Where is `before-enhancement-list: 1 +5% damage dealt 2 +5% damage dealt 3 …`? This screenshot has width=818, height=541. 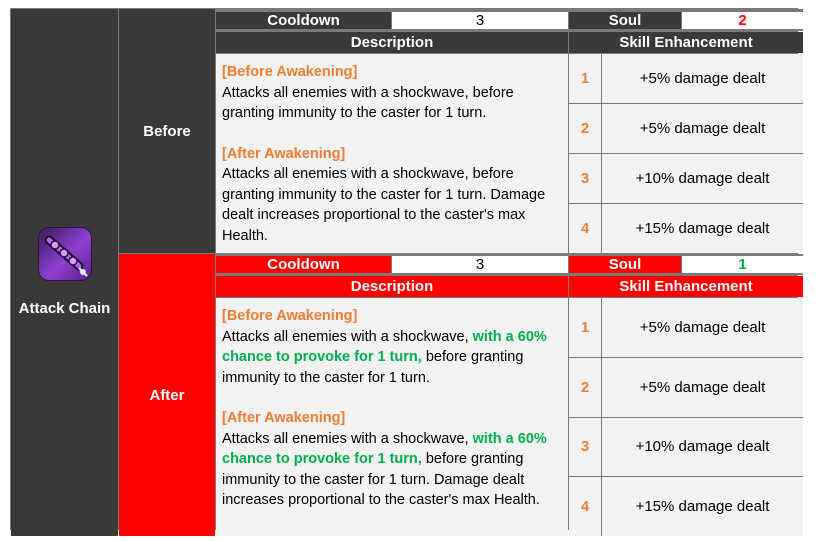
before-enhancement-list: 1 +5% damage dealt 2 +5% damage dealt 3 … is located at coordinates (686, 153).